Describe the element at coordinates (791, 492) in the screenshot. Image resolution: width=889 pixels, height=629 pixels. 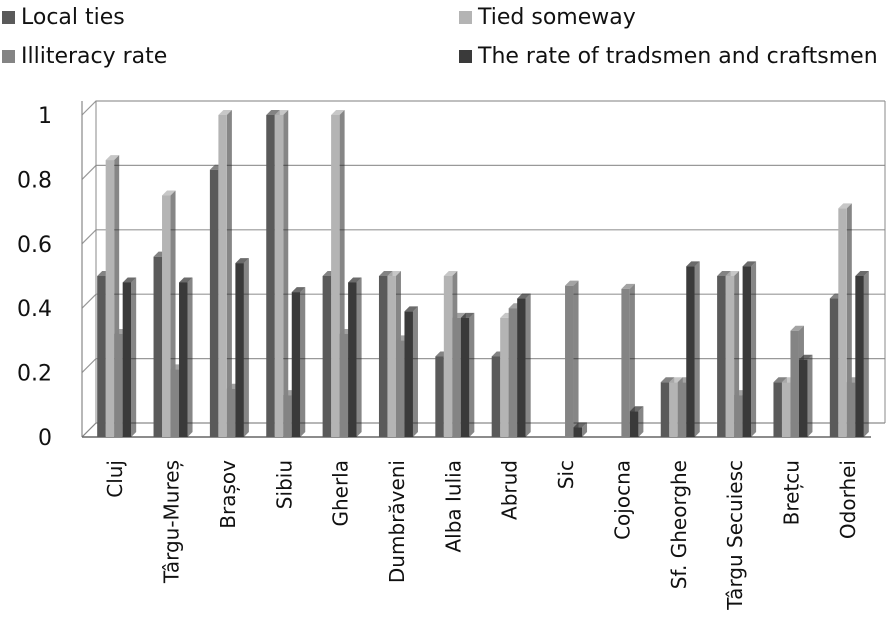
I see `x-tick-label-bretcu: Brețcu` at that location.